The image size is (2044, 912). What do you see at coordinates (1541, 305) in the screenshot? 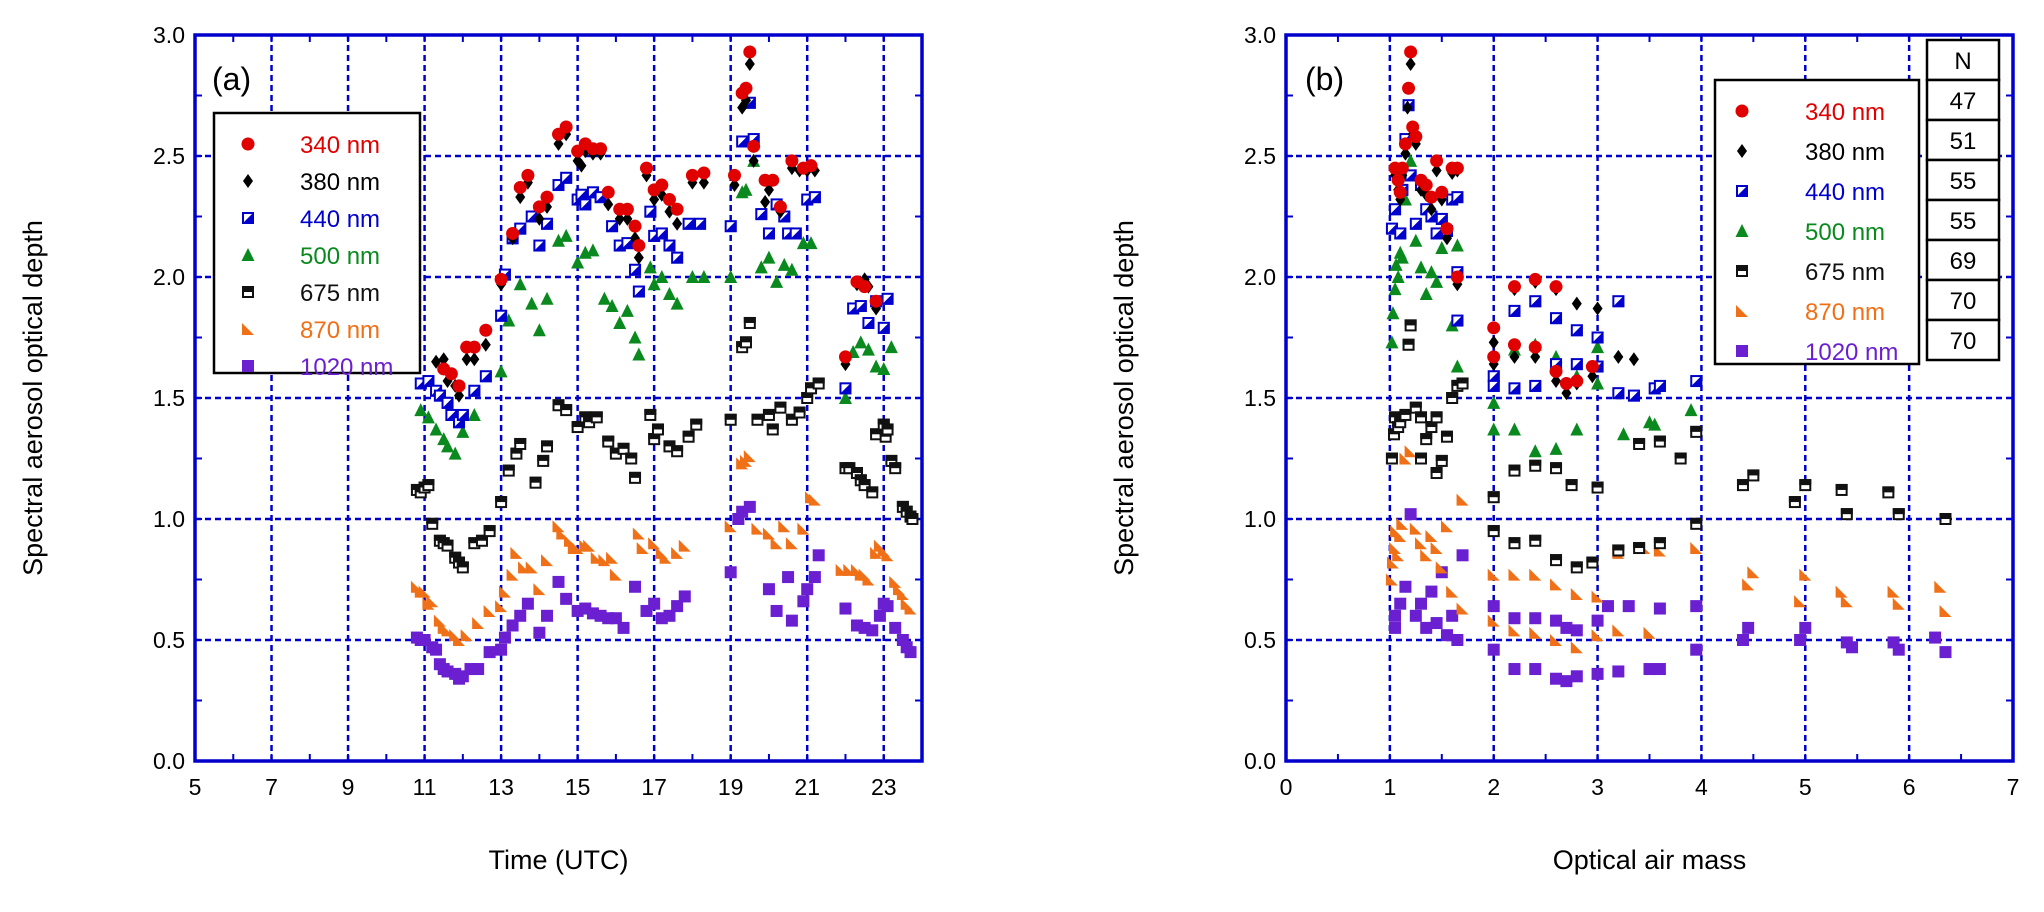
I see `series-500-nm` at bounding box center [1541, 305].